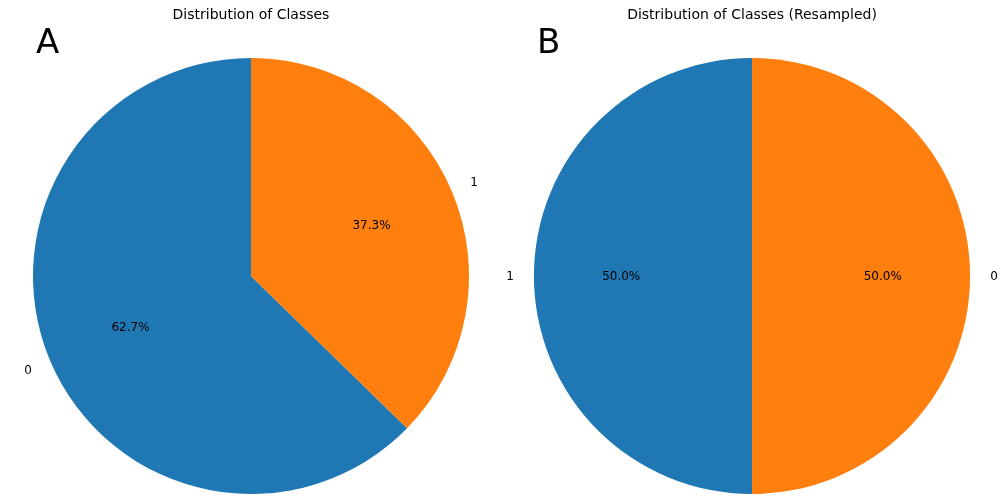 The image size is (1008, 497). Describe the element at coordinates (371, 225) in the screenshot. I see `data-label: 37.3%` at that location.